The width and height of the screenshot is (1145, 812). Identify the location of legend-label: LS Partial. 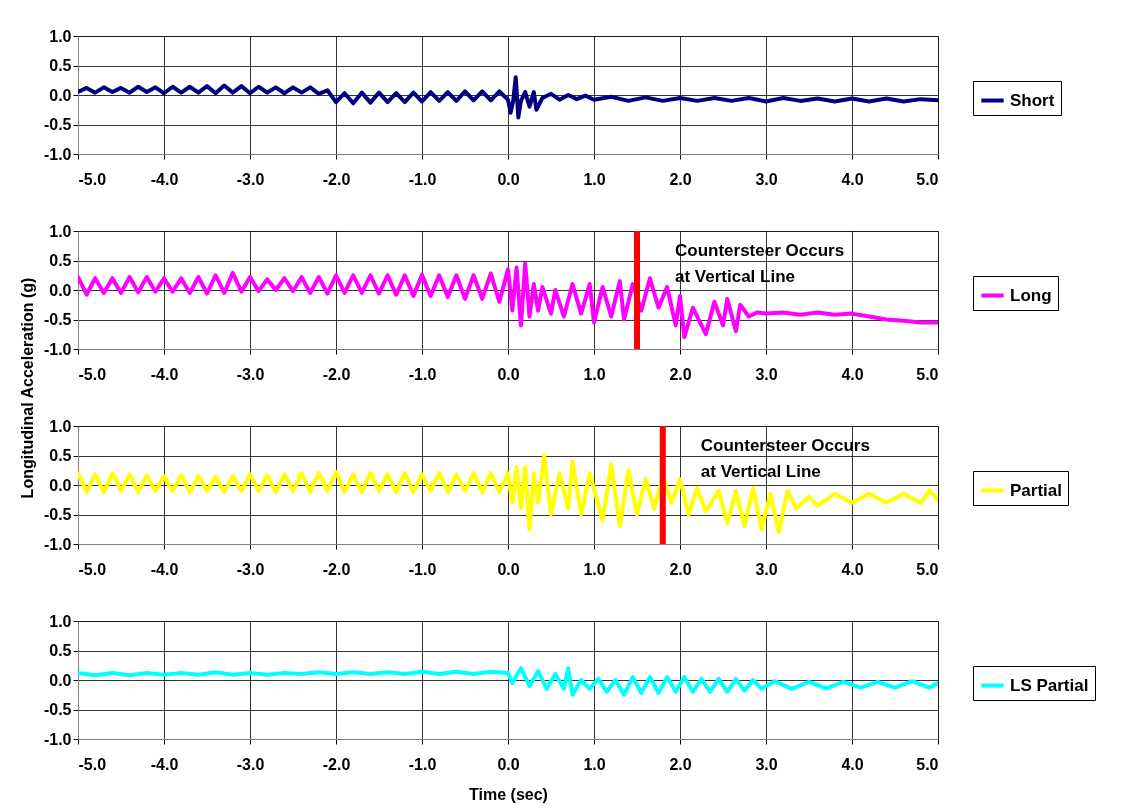
(1049, 685).